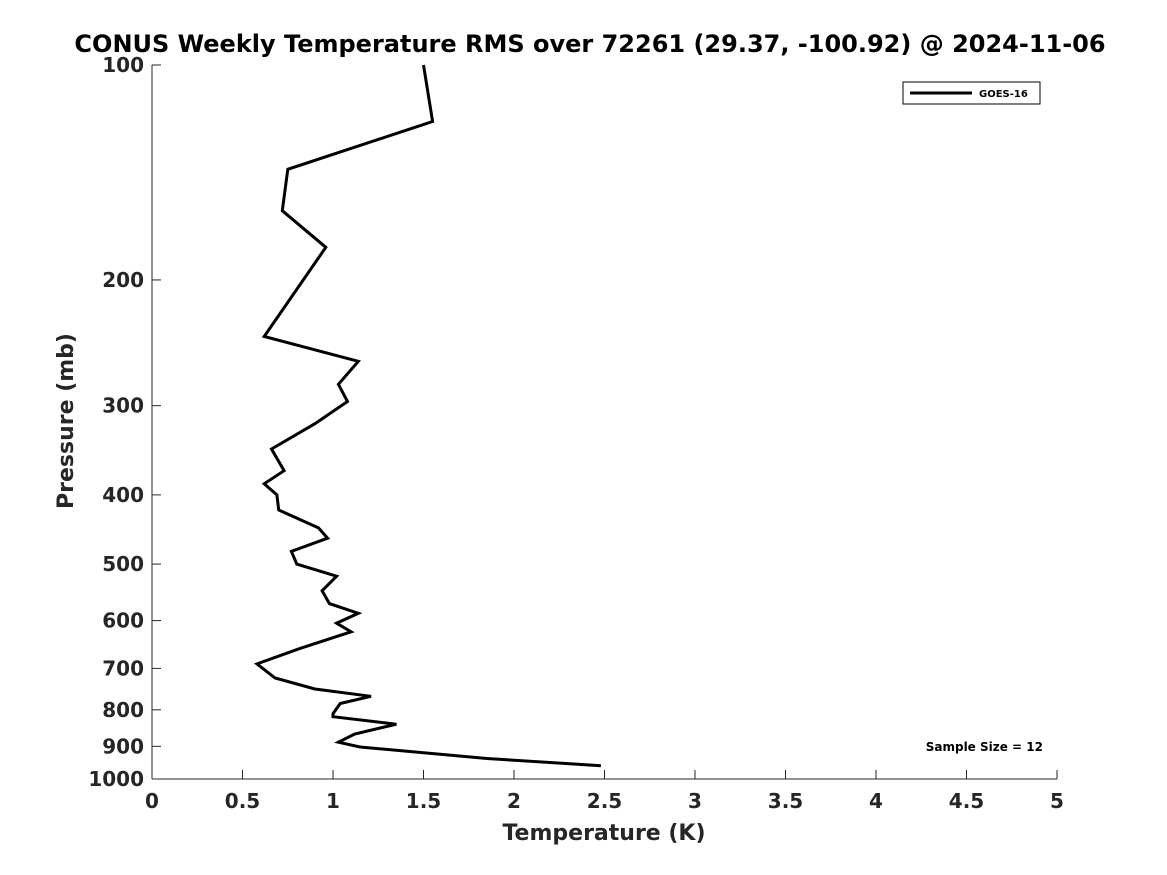 The width and height of the screenshot is (1167, 875). Describe the element at coordinates (123, 280) in the screenshot. I see `y-tick-label: 200` at that location.